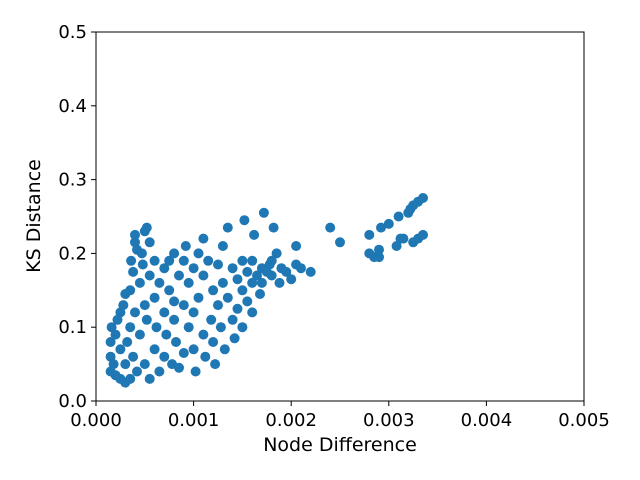 The width and height of the screenshot is (640, 480). What do you see at coordinates (291, 420) in the screenshot?
I see `x-tick-label: 0.002` at bounding box center [291, 420].